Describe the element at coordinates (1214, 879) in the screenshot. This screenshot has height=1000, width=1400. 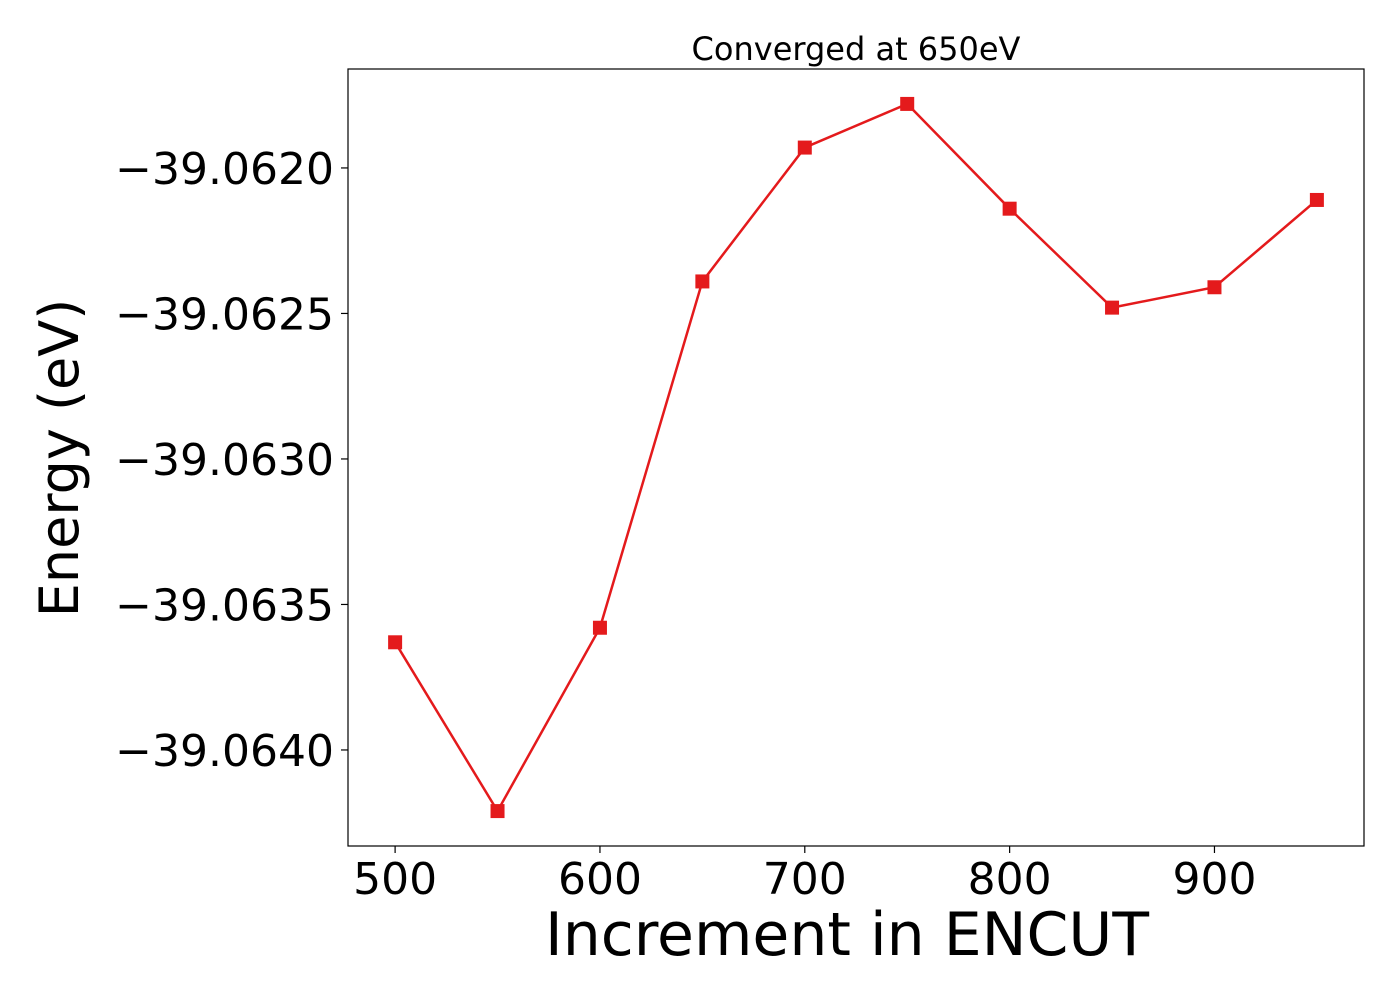
I see `x-tick-label: 900` at that location.